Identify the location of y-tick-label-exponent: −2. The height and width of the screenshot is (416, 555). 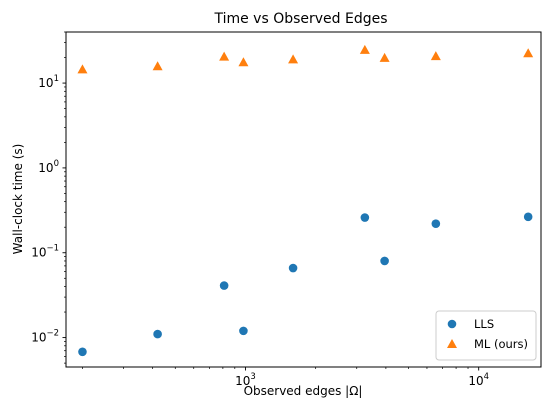
(52, 334).